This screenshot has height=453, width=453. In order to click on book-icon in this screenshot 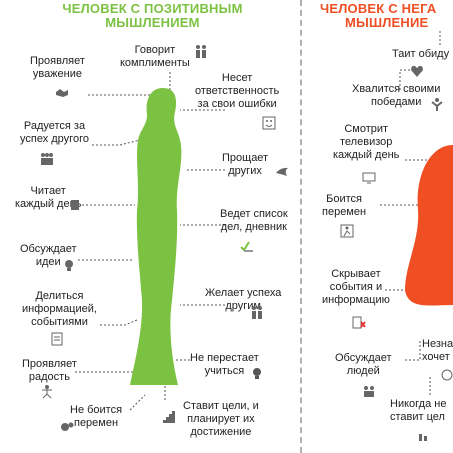, I will do `click(75, 205)`.